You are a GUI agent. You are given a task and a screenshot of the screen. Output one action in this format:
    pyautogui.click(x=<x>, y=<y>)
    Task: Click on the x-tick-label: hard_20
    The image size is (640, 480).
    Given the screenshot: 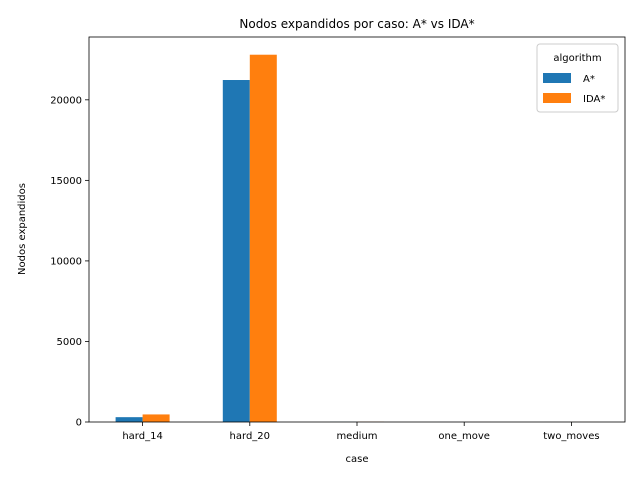 What is the action you would take?
    pyautogui.click(x=250, y=436)
    